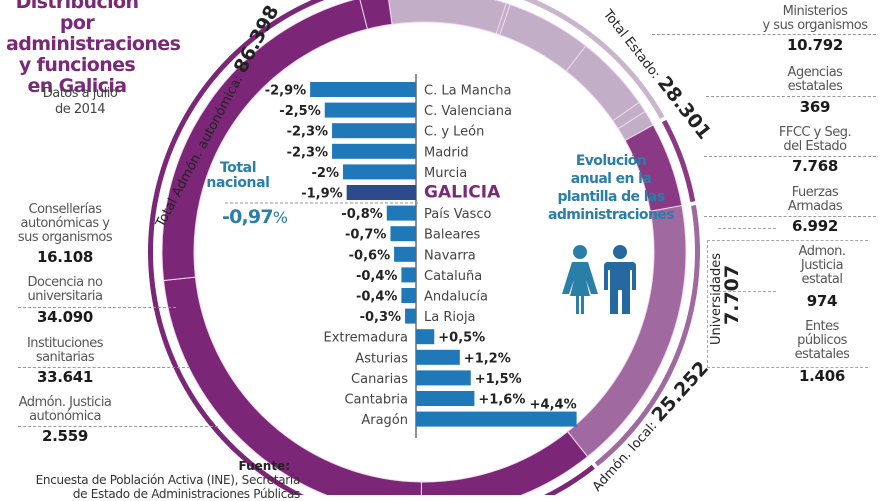 The height and width of the screenshot is (501, 880). Describe the element at coordinates (822, 279) in the screenshot. I see `label-line: estatal` at that location.